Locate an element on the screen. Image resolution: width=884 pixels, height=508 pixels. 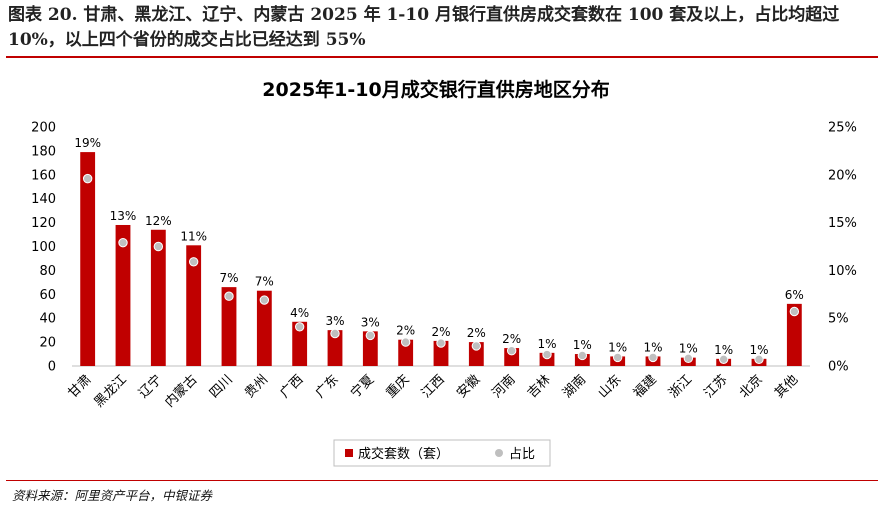
legend-bar-swatch is located at coordinates (349, 453).